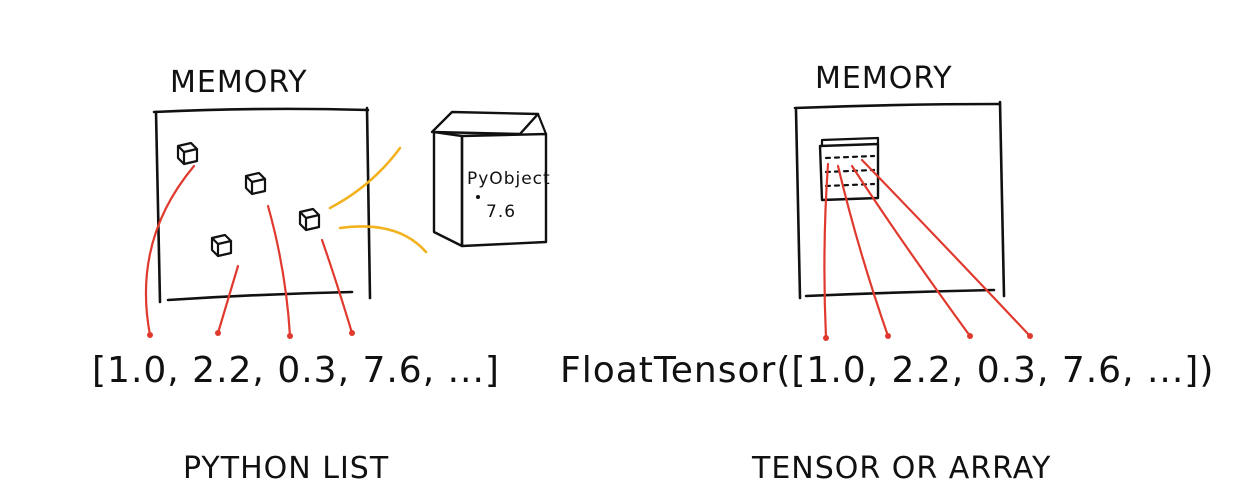 The width and height of the screenshot is (1253, 504). What do you see at coordinates (884, 78) in the screenshot?
I see `right-memory-label: MEMORY` at bounding box center [884, 78].